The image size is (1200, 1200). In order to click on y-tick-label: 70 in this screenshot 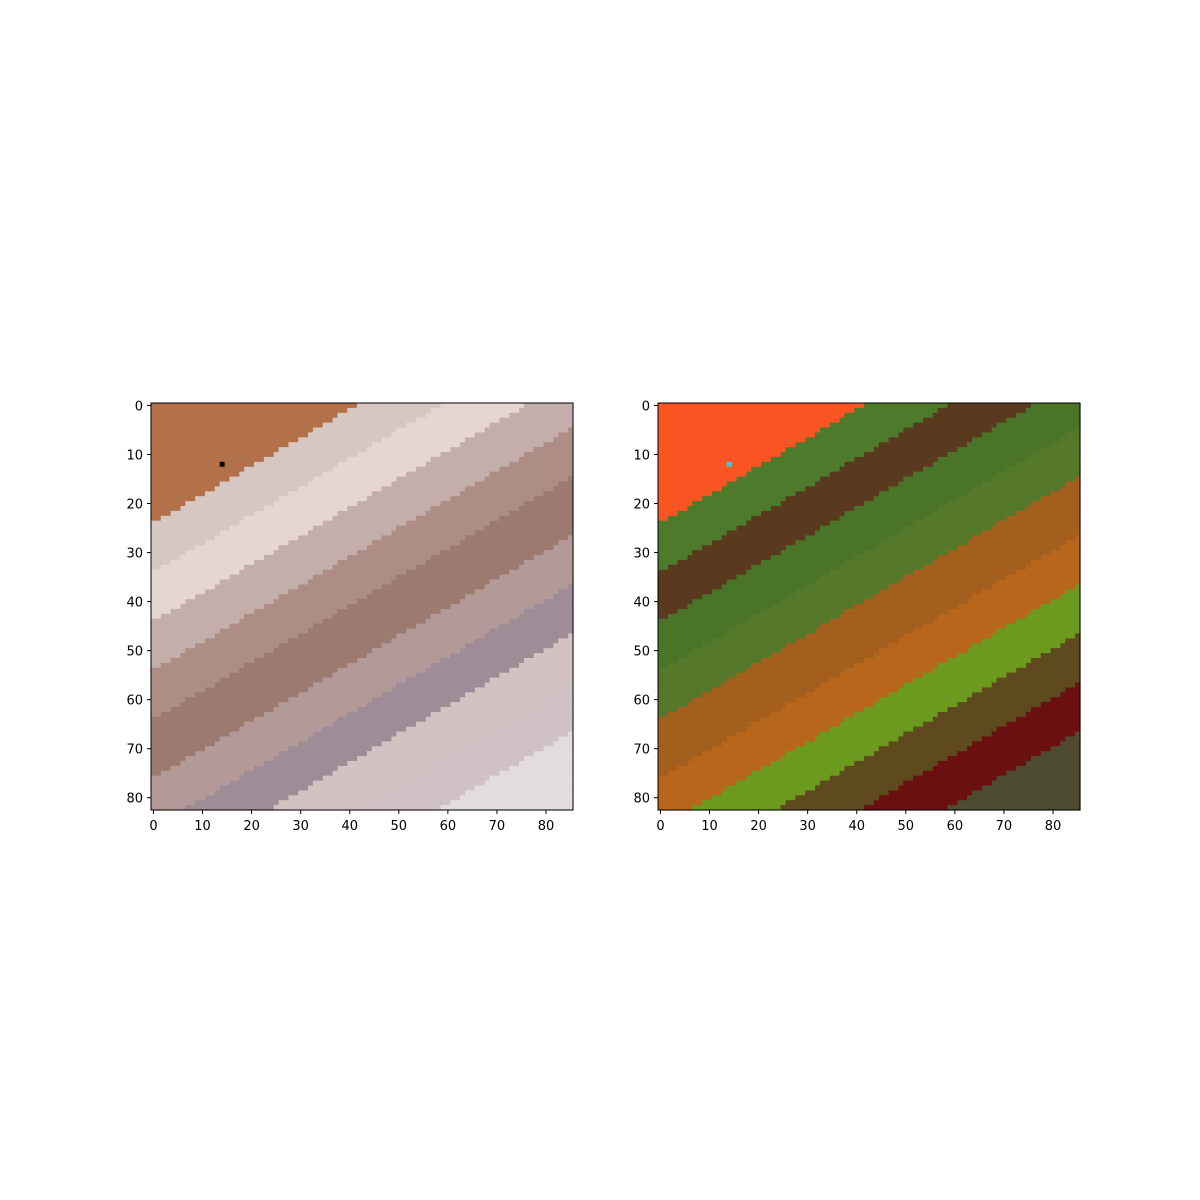, I will do `click(641, 750)`.